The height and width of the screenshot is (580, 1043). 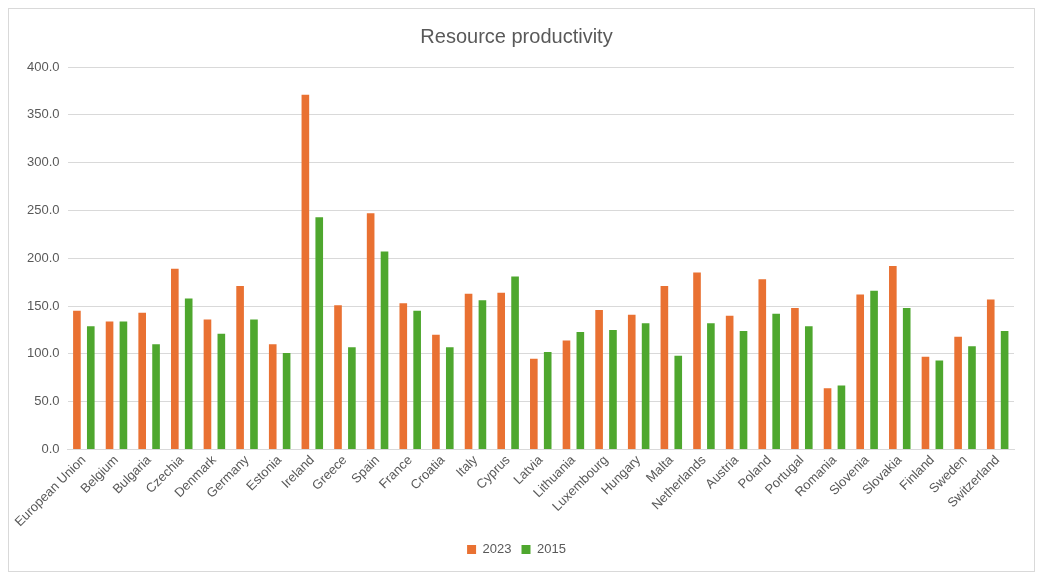 I want to click on chart-title: Resource productivity, so click(x=516, y=35).